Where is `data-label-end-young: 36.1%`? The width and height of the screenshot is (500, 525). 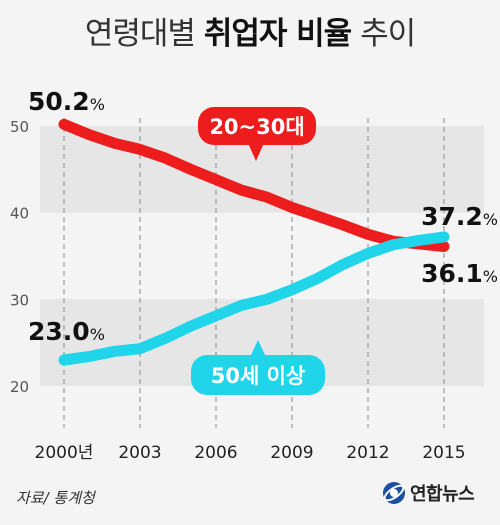
data-label-end-young: 36.1% is located at coordinates (459, 273).